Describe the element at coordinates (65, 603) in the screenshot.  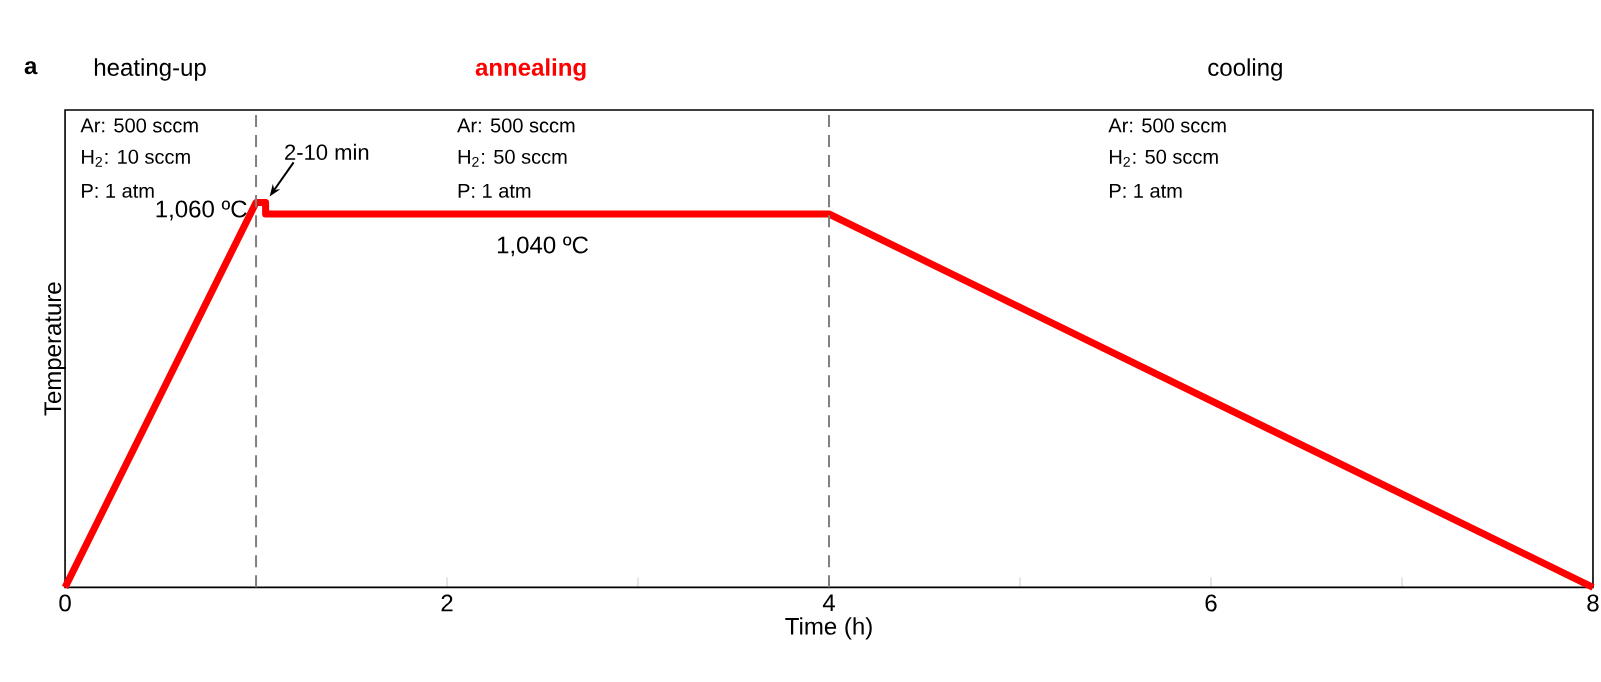
I see `x-tick-label: 0` at that location.